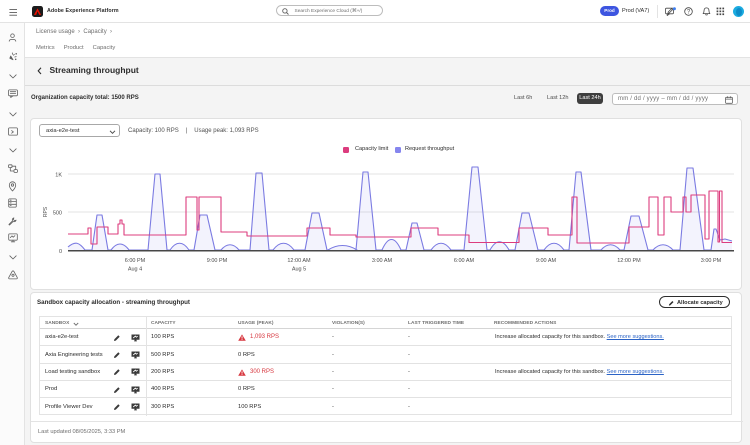 Image resolution: width=750 pixels, height=445 pixels. Describe the element at coordinates (57, 214) in the screenshot. I see `svg-text: 500` at that location.